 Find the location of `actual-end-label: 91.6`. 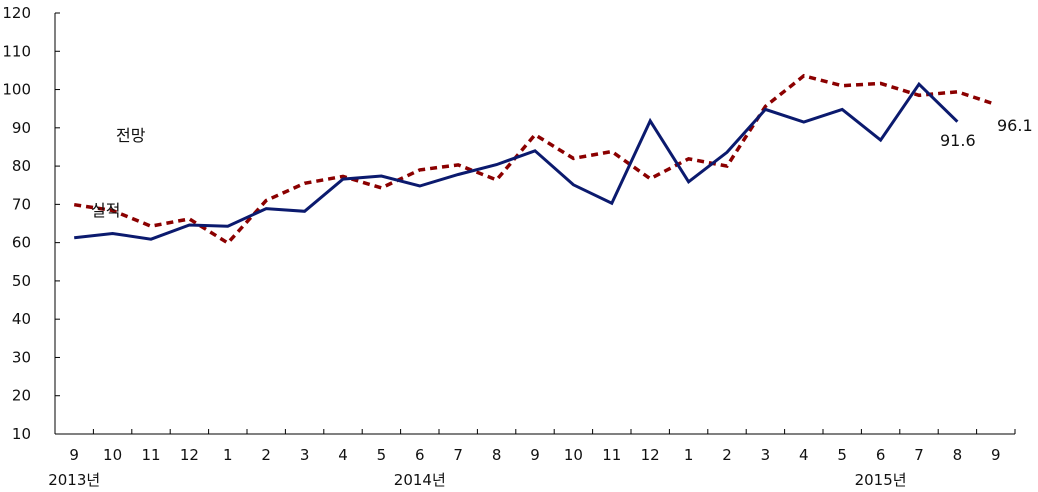

actual-end-label: 91.6 is located at coordinates (958, 140).